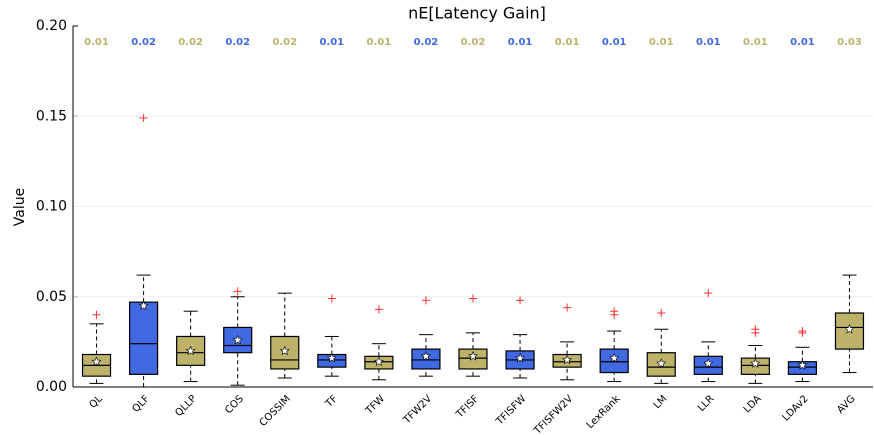 Image resolution: width=874 pixels, height=435 pixels. Describe the element at coordinates (234, 404) in the screenshot. I see `x-tick-label: COS` at that location.